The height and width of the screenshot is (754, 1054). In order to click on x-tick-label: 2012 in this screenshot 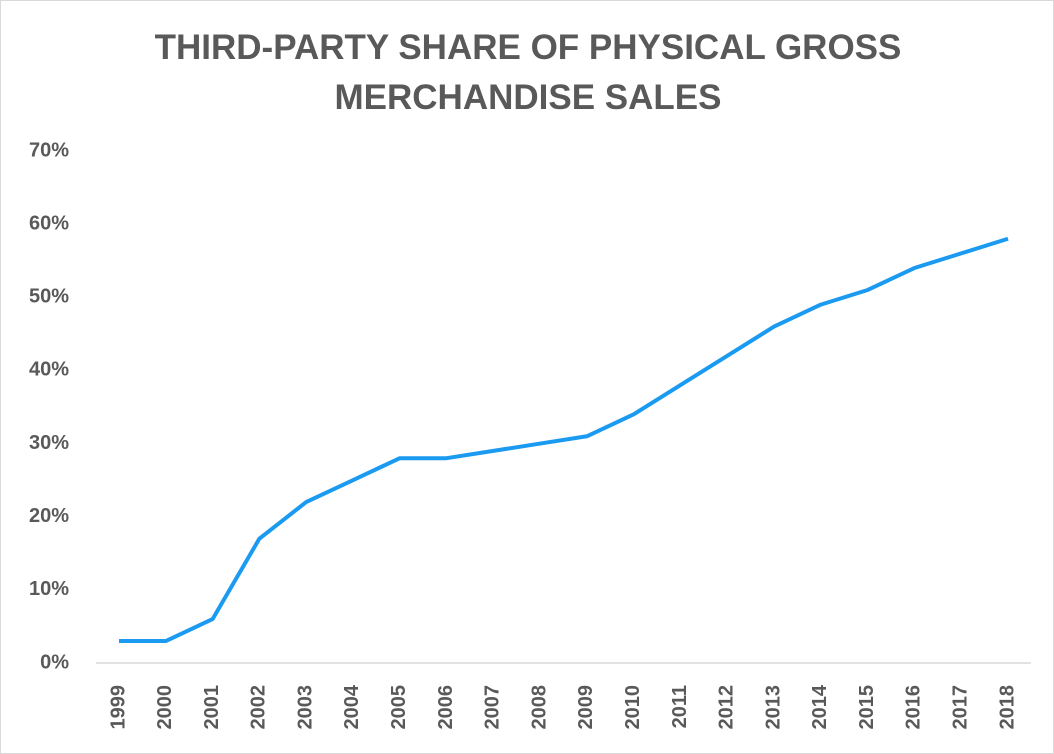, I will do `click(727, 707)`.